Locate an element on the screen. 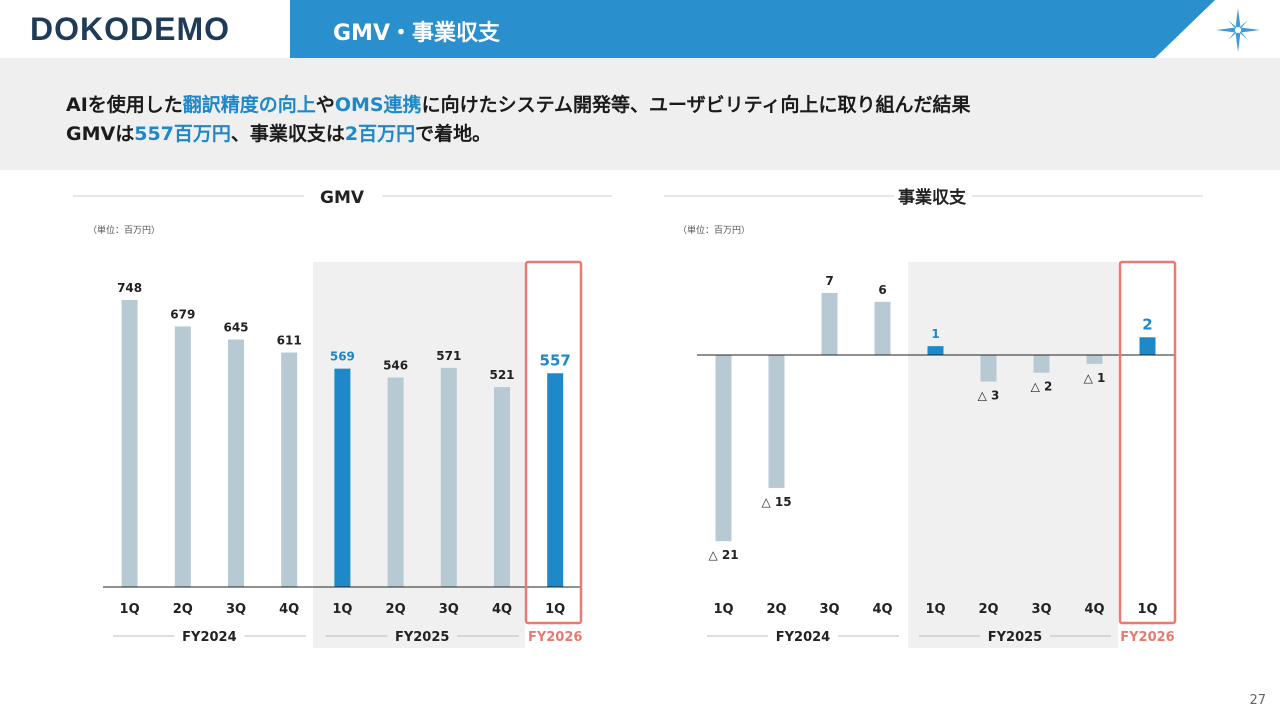  chart-title: 事業収支 is located at coordinates (932, 197).